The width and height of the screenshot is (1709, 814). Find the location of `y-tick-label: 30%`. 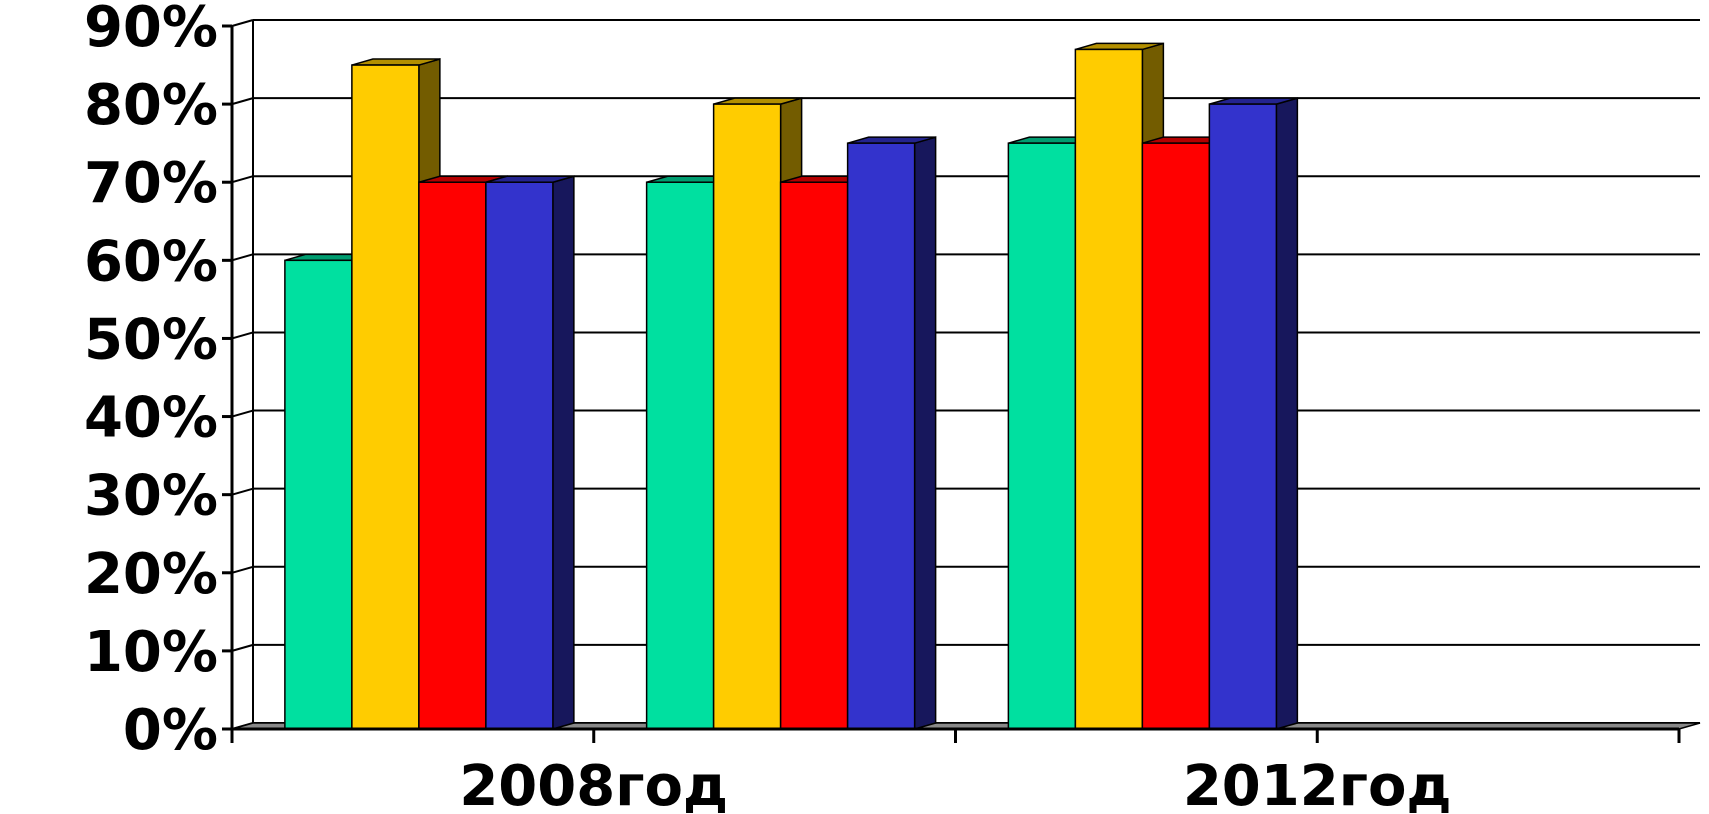

y-tick-label: 30% is located at coordinates (151, 496).